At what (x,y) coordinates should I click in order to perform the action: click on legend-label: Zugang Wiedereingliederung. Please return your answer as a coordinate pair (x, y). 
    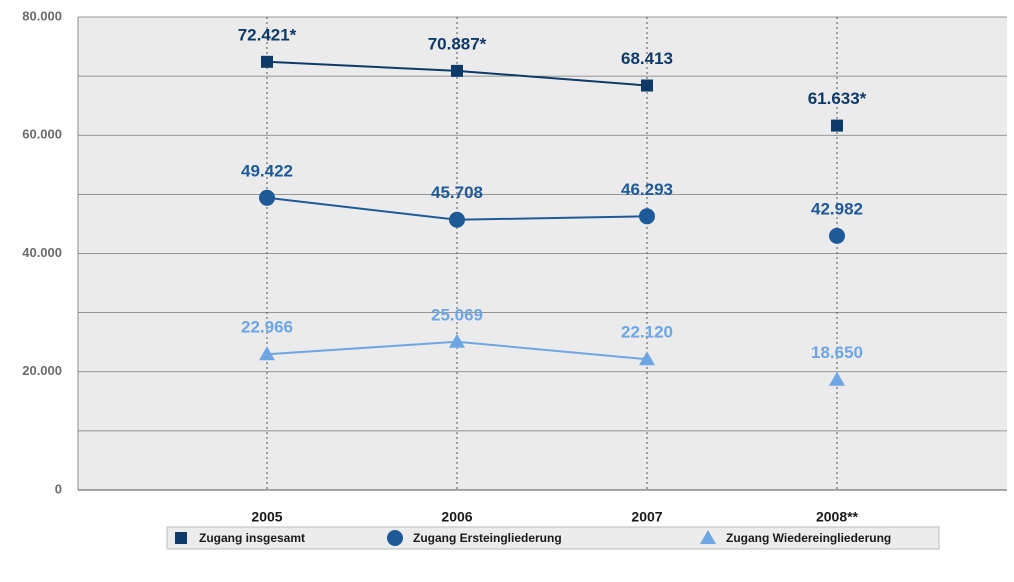
    Looking at the image, I should click on (808, 538).